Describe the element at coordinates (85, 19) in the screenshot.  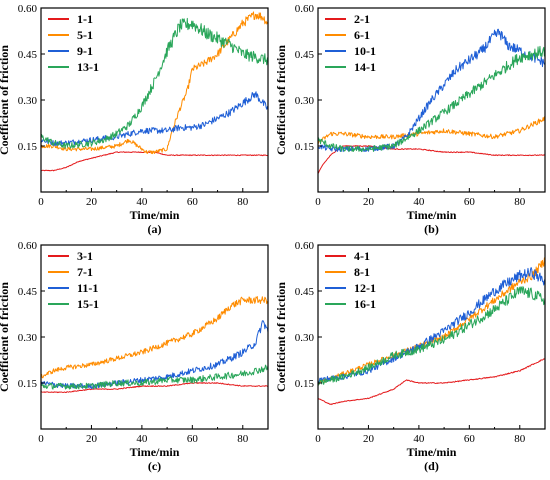
I see `legend-label: 1-1` at that location.